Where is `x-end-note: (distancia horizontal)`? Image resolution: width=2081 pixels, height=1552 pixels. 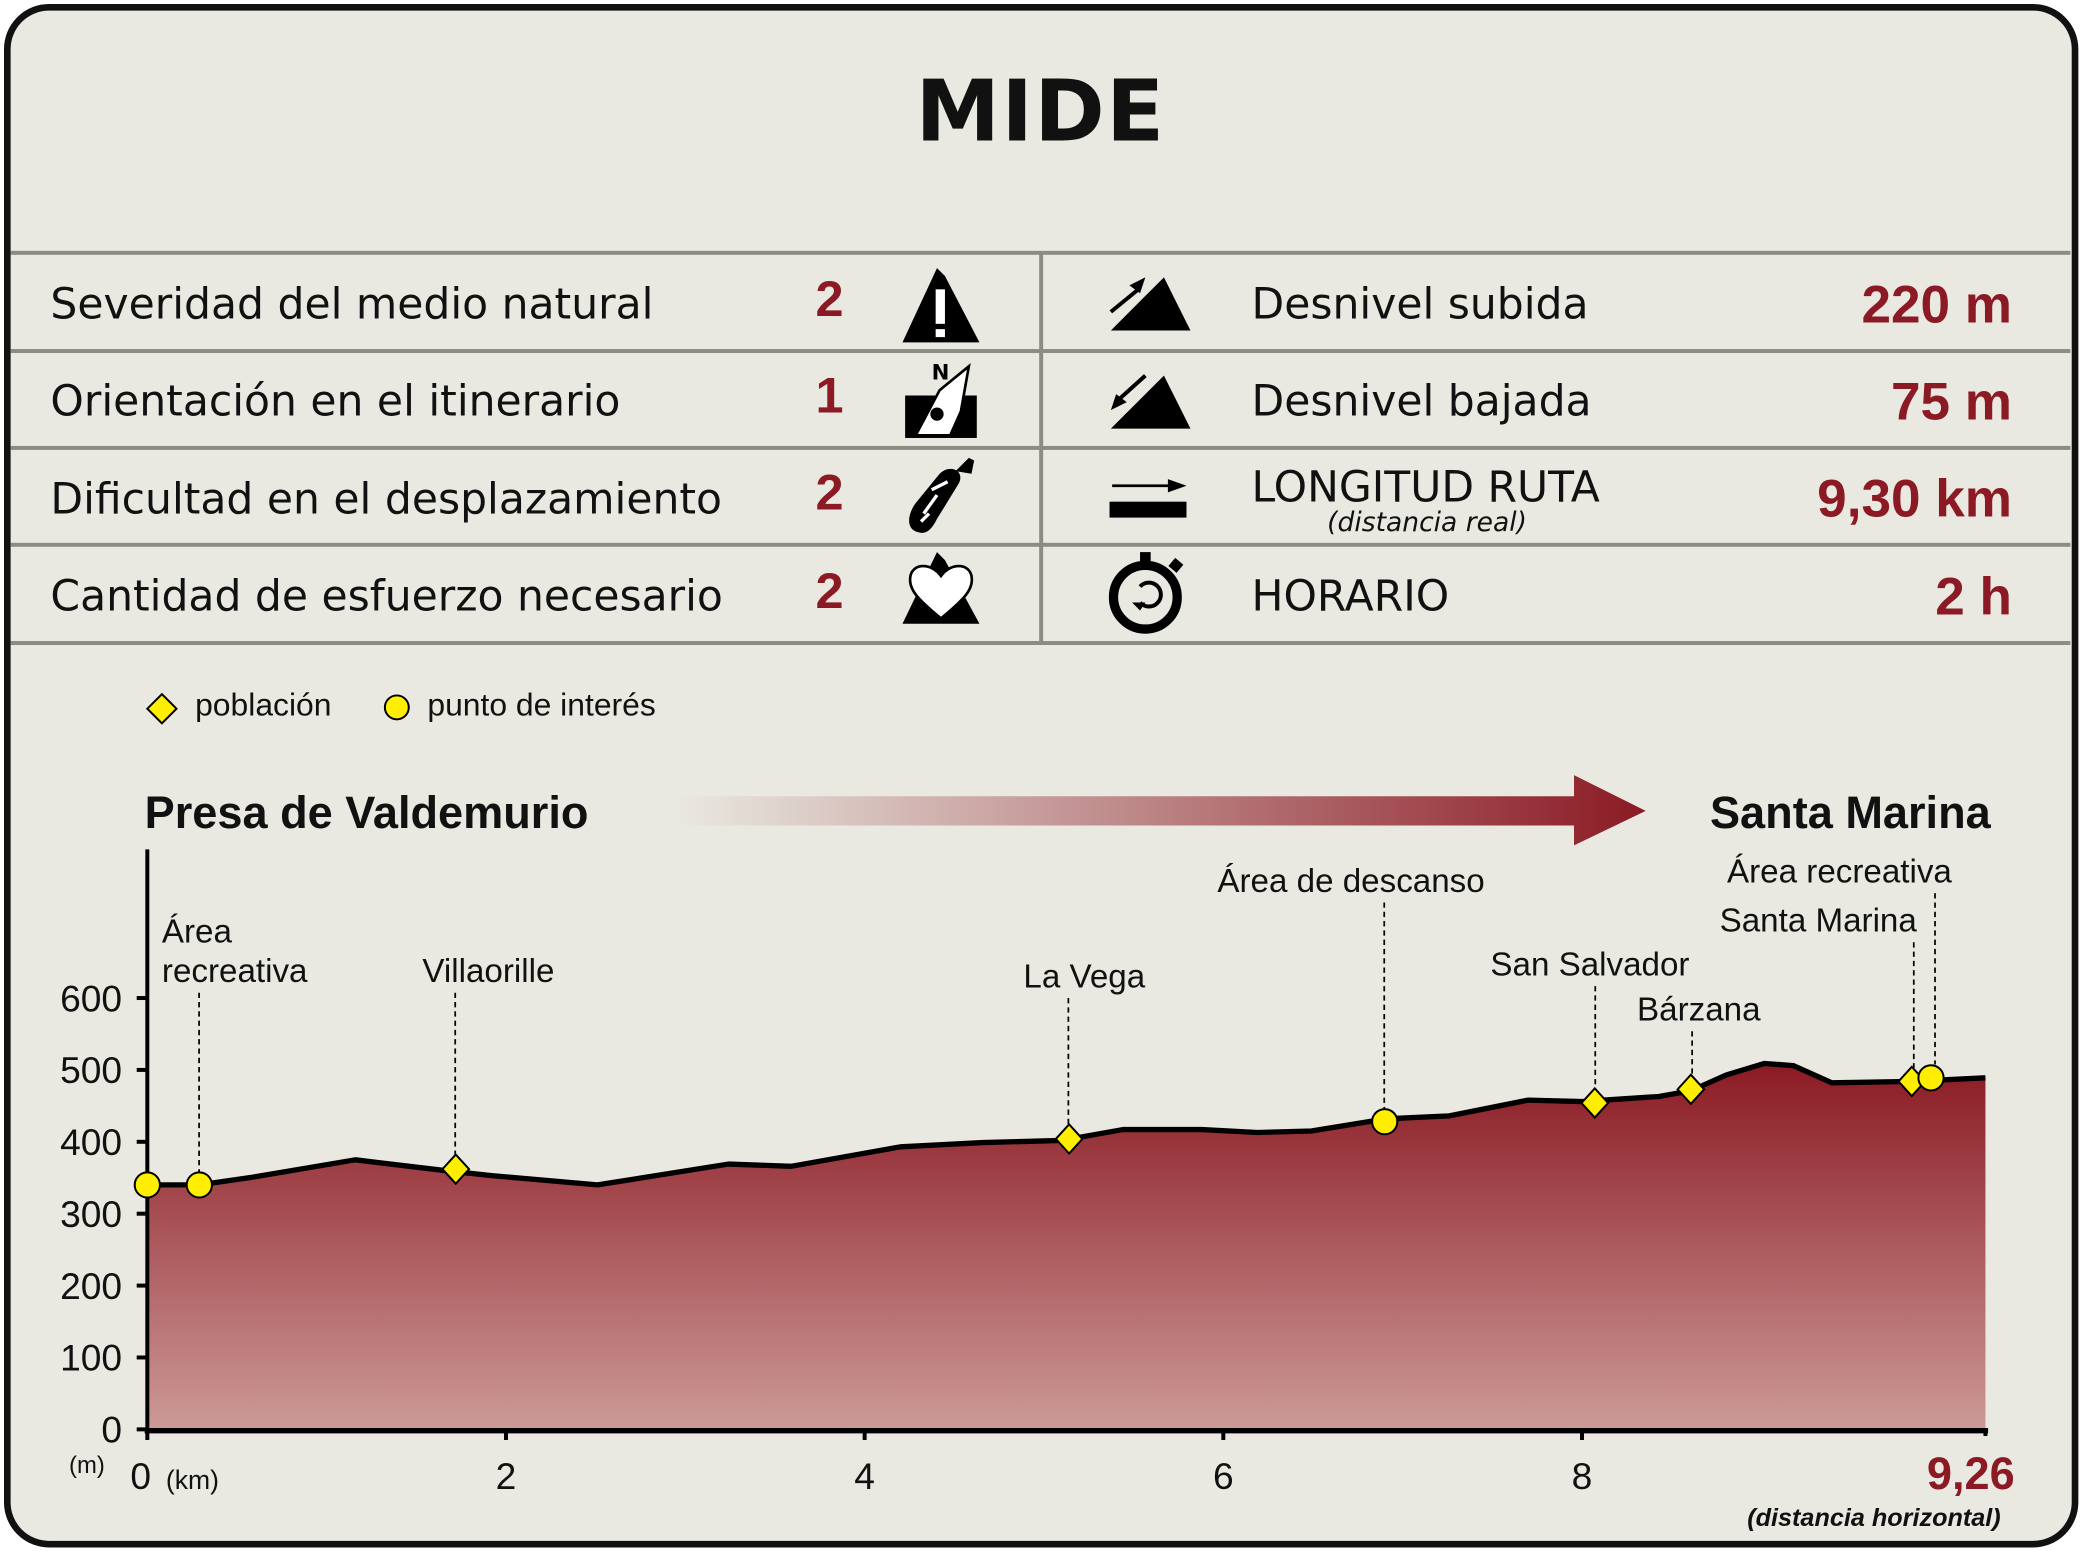 x-end-note: (distancia horizontal) is located at coordinates (1873, 1518).